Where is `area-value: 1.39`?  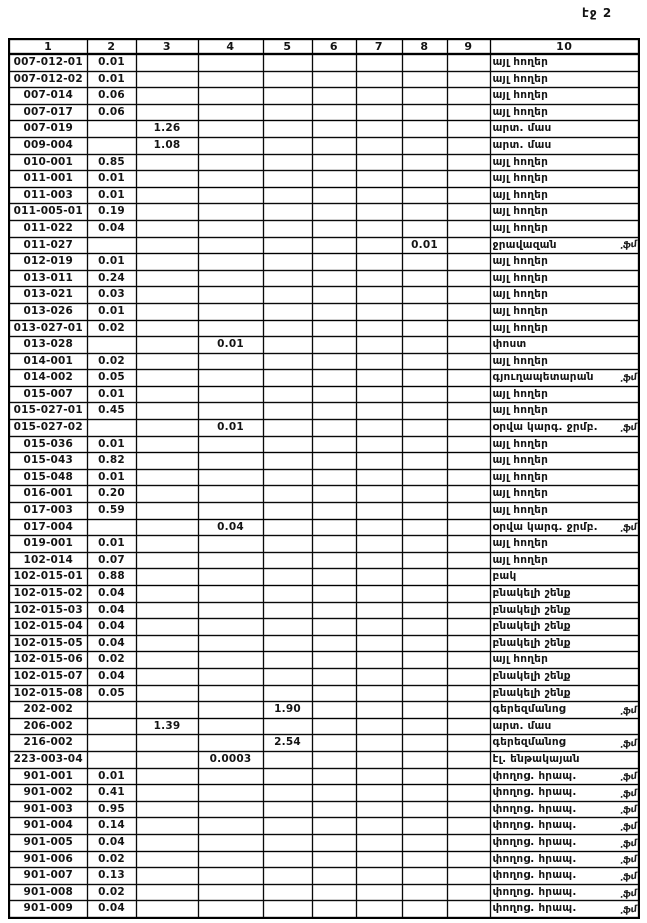
area-value: 1.39 is located at coordinates (167, 726).